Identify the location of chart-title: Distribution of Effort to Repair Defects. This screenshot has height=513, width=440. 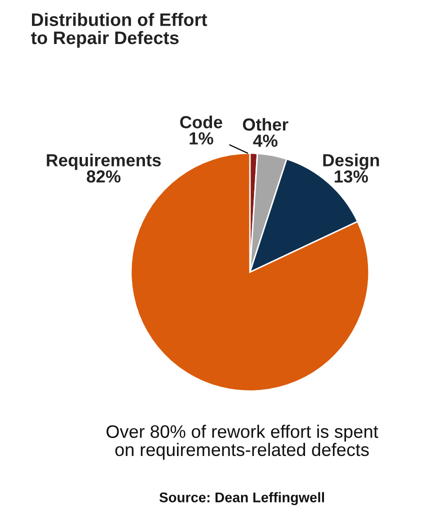
(119, 30).